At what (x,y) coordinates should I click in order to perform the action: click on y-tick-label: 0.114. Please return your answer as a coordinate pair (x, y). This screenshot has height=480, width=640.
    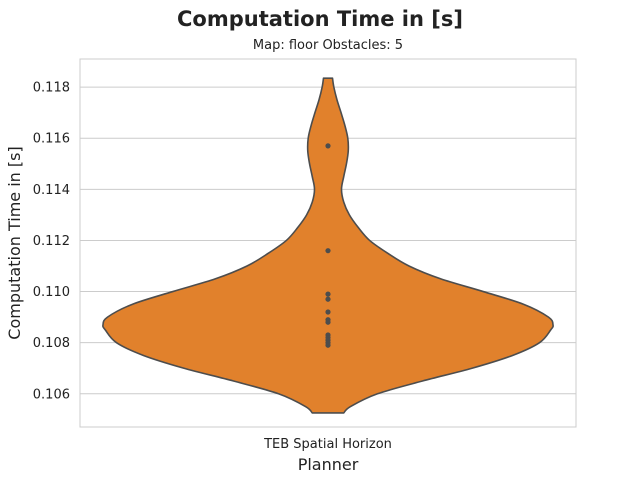
    Looking at the image, I should click on (51, 190).